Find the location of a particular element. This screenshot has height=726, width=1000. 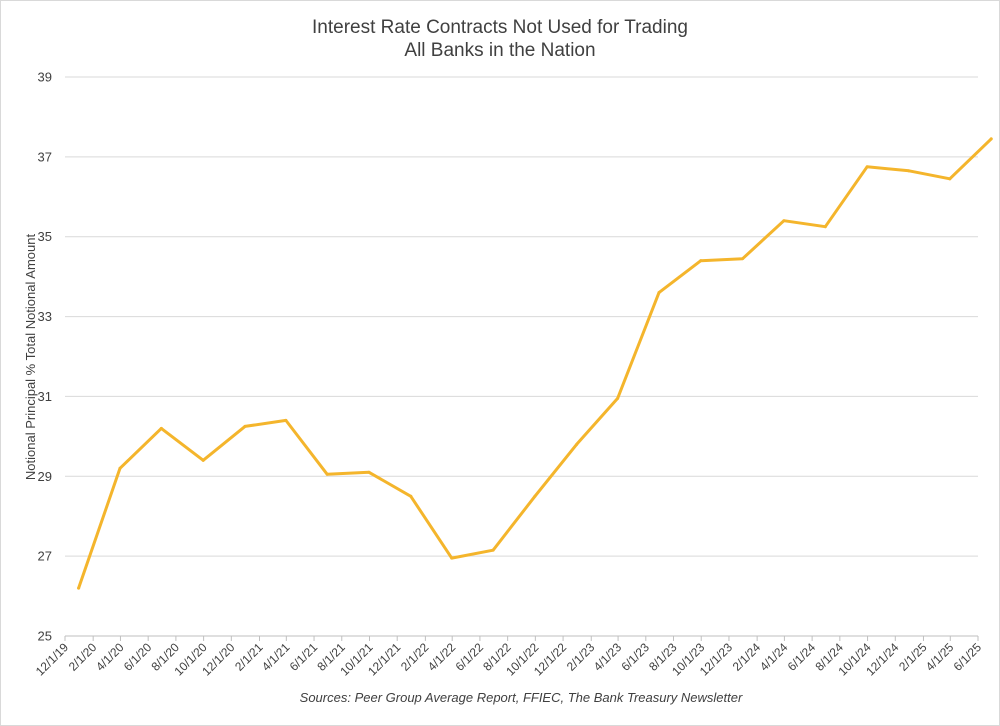

x-tick-label: 4/1/25 is located at coordinates (940, 657).